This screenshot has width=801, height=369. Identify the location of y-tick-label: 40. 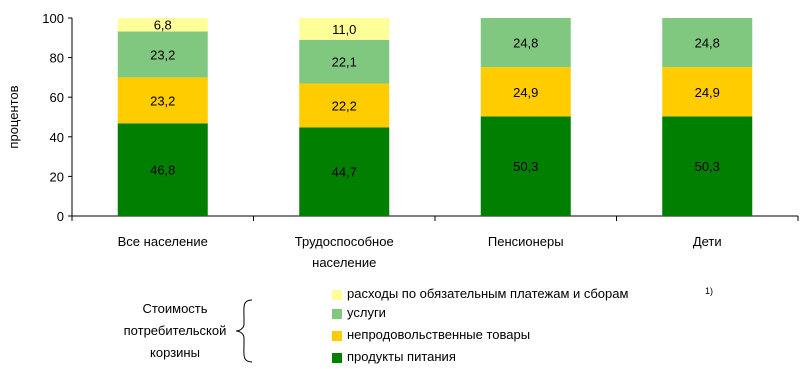
(57, 137).